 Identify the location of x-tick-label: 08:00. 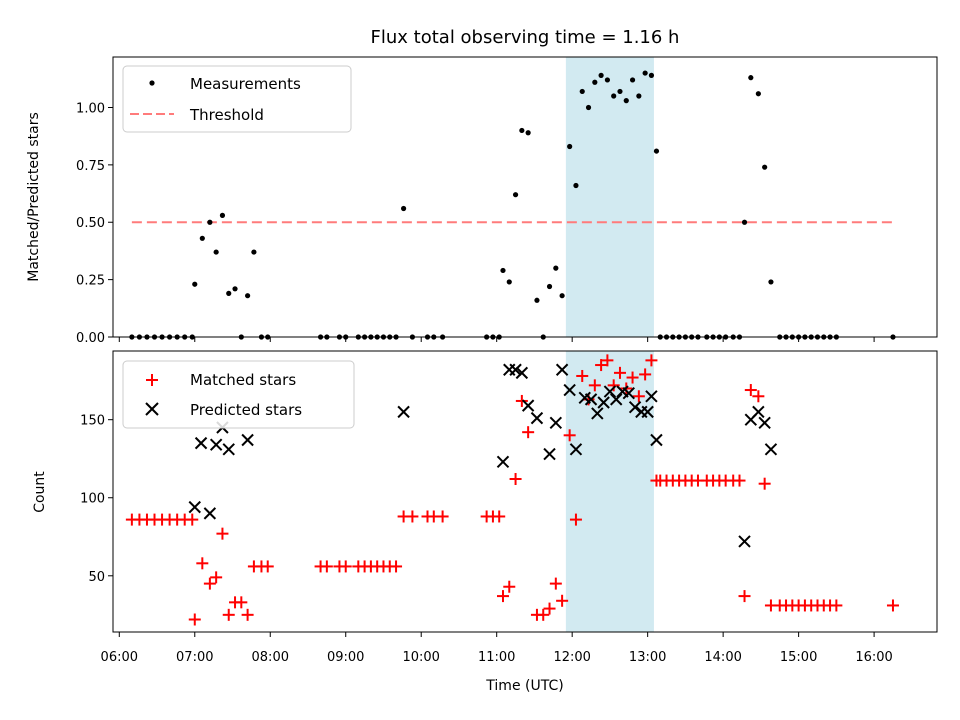
(270, 657).